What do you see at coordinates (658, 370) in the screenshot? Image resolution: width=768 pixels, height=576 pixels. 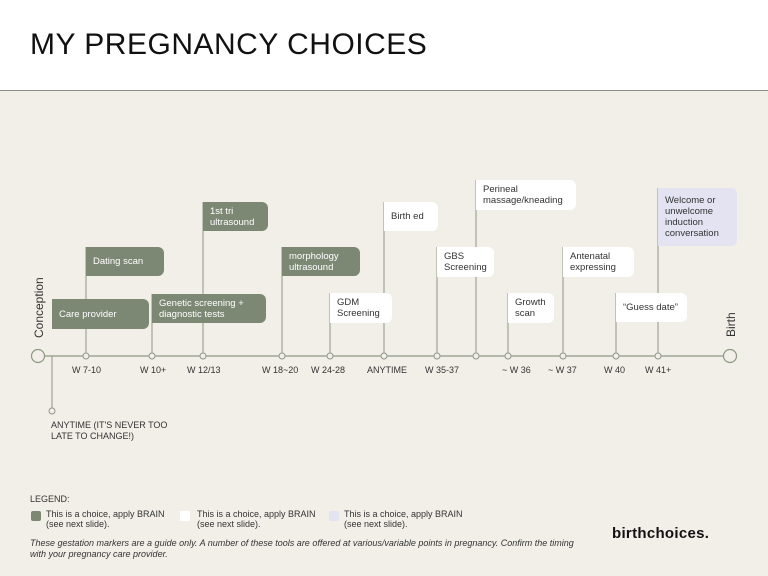 I see `tick-label: W 41+` at bounding box center [658, 370].